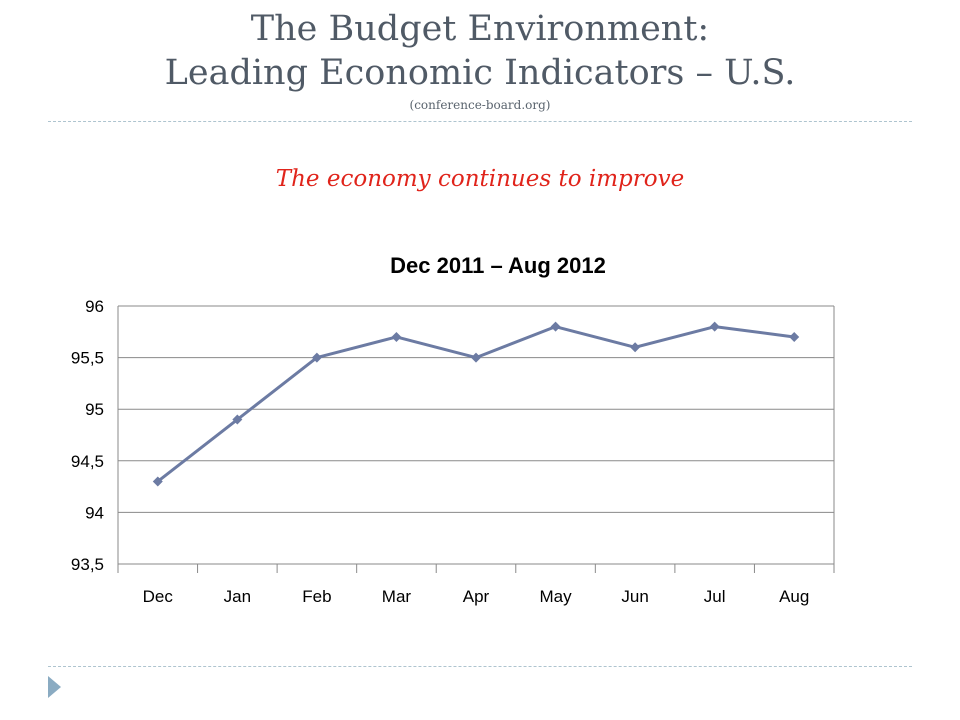 This screenshot has width=960, height=720. Describe the element at coordinates (480, 179) in the screenshot. I see `slide-subtitle: The economy continues to improve` at that location.